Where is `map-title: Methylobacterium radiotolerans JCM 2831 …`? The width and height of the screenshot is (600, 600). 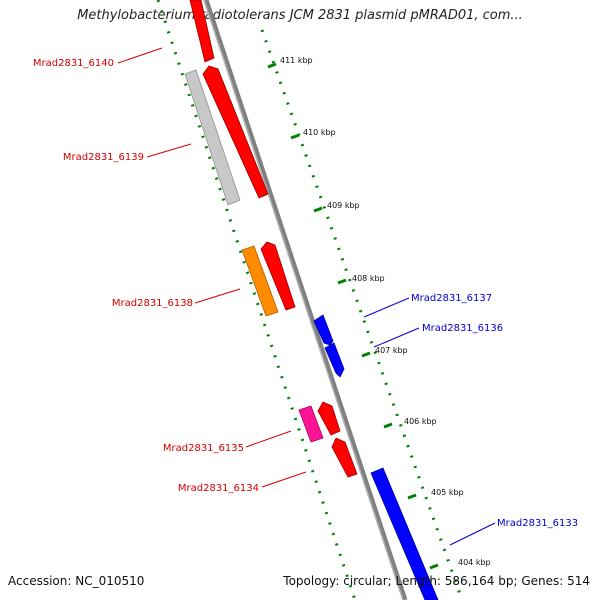
map-title: Methylobacterium radiotolerans JCM 2831 … is located at coordinates (300, 15).